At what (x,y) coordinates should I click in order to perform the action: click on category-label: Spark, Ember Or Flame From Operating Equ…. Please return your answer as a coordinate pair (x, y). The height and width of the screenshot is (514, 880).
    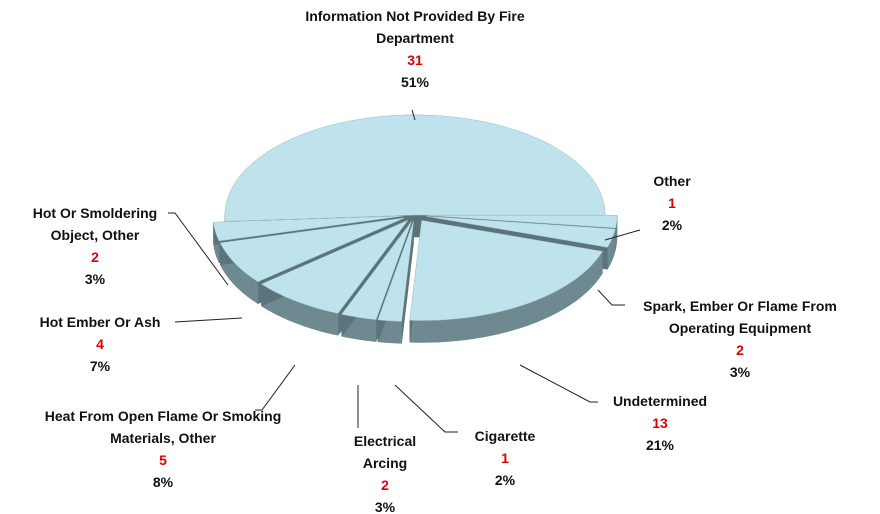
    Looking at the image, I should click on (740, 317).